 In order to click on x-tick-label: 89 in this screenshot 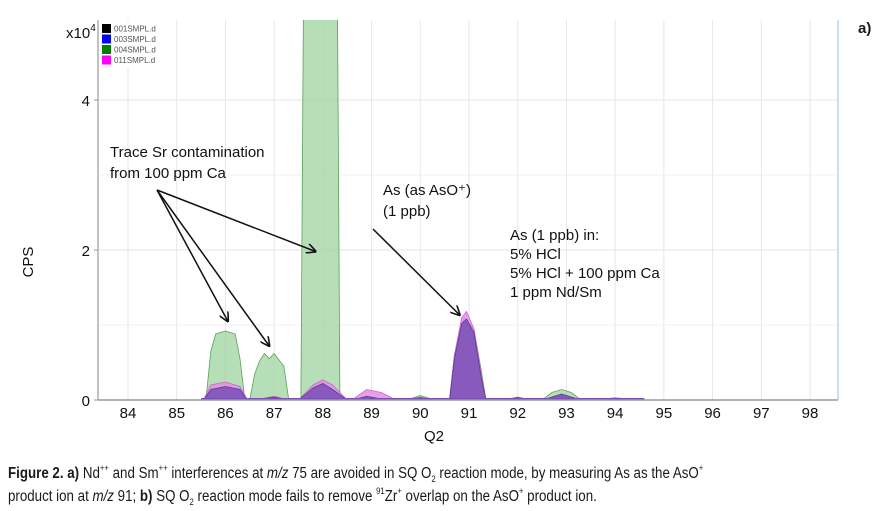, I will do `click(371, 413)`.